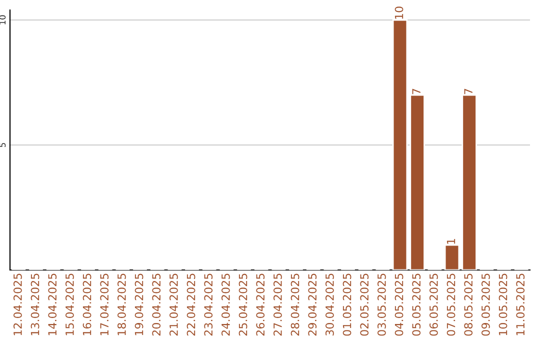 This screenshot has height=340, width=540. What do you see at coordinates (104, 305) in the screenshot?
I see `x-tick-label: 17.04.2025` at bounding box center [104, 305].